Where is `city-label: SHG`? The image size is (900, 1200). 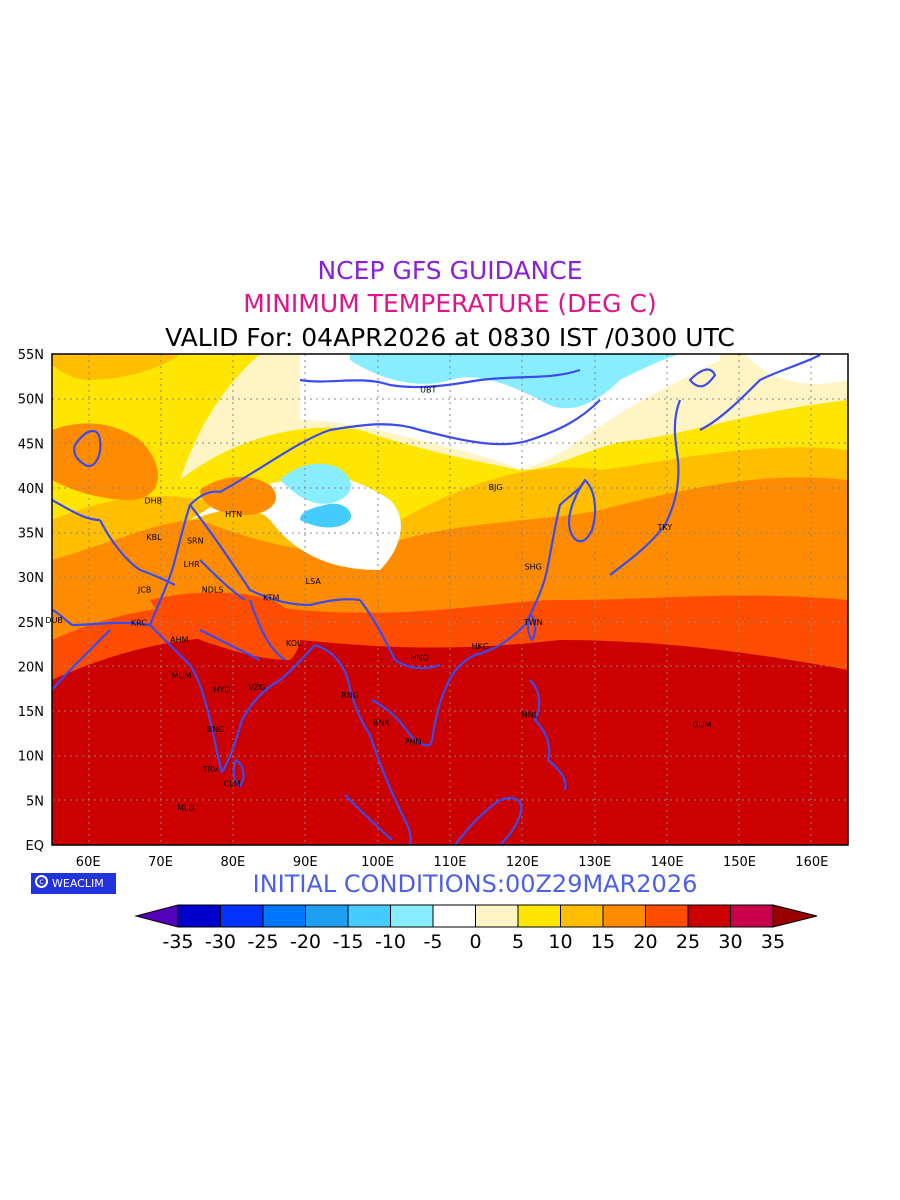
city-label: SHG is located at coordinates (533, 566).